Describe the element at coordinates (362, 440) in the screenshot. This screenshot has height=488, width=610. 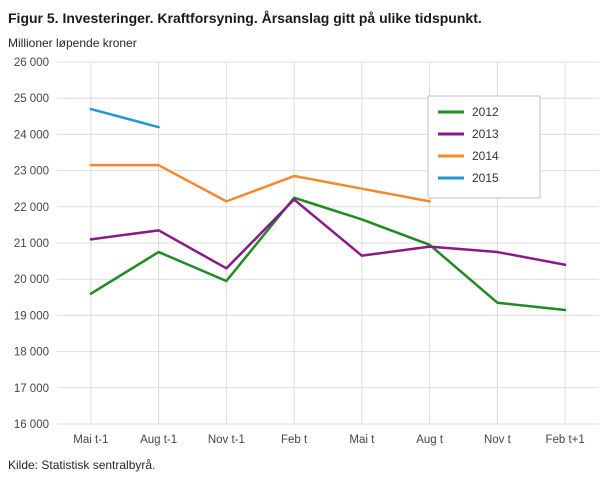
I see `x-tick-label: Mai t` at that location.